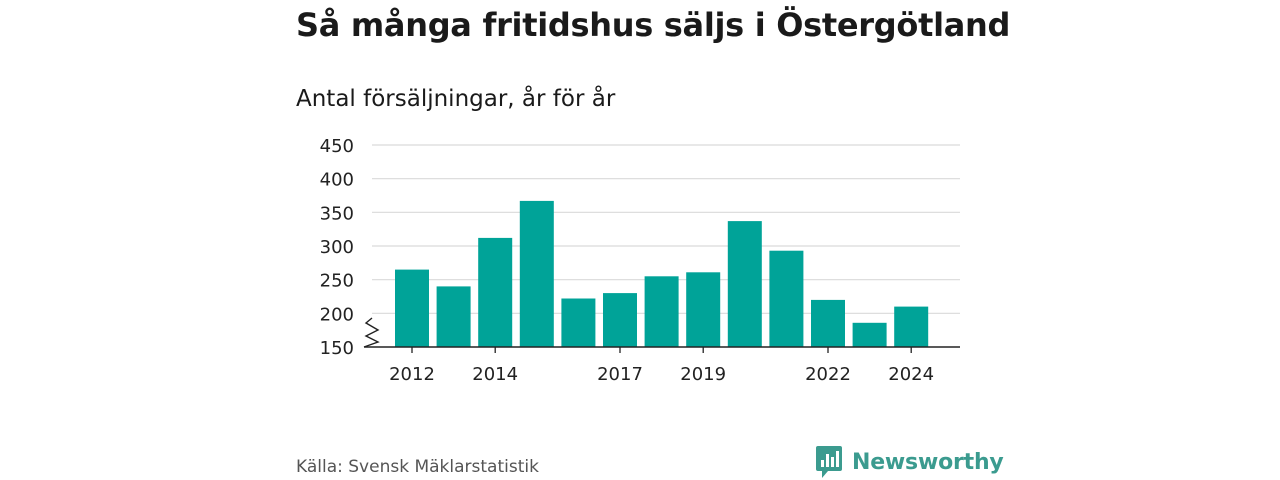  I want to click on x-tick-label: 2012, so click(412, 374).